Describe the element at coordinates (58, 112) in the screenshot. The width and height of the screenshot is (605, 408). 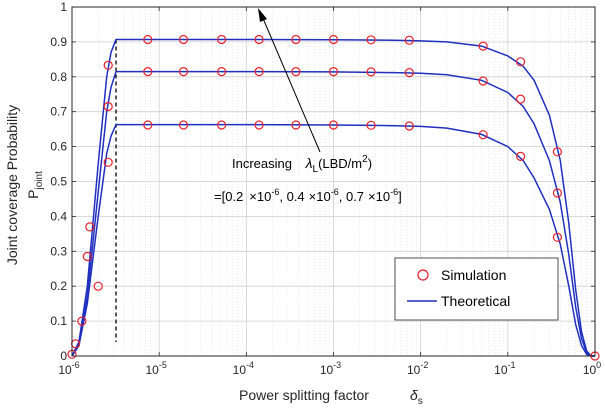
I see `y-tick-label: 0.7` at that location.